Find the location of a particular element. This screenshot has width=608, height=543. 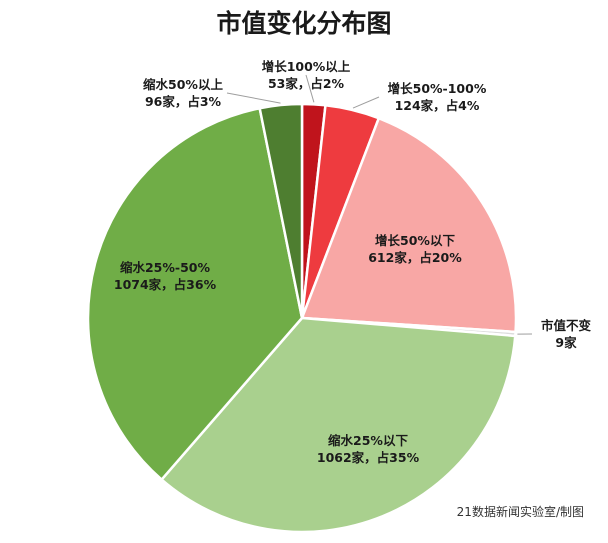

slice-value-label-1: 53家，占2% is located at coordinates (306, 83).